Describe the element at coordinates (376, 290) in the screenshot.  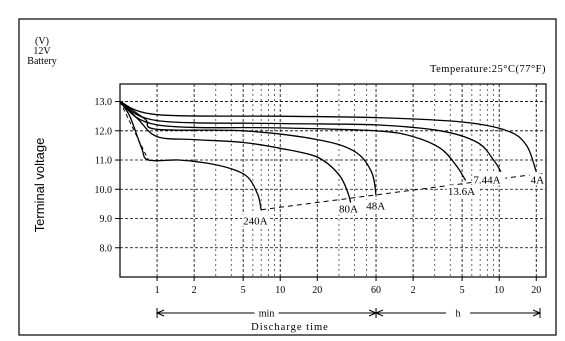
I see `x-tick-label: 60` at that location.